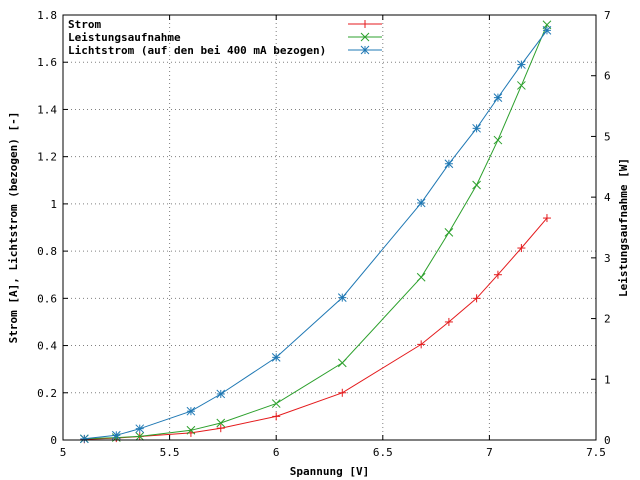 Image resolution: width=640 pixels, height=480 pixels. Describe the element at coordinates (47, 393) in the screenshot. I see `y-tick-label: 0.2` at that location.